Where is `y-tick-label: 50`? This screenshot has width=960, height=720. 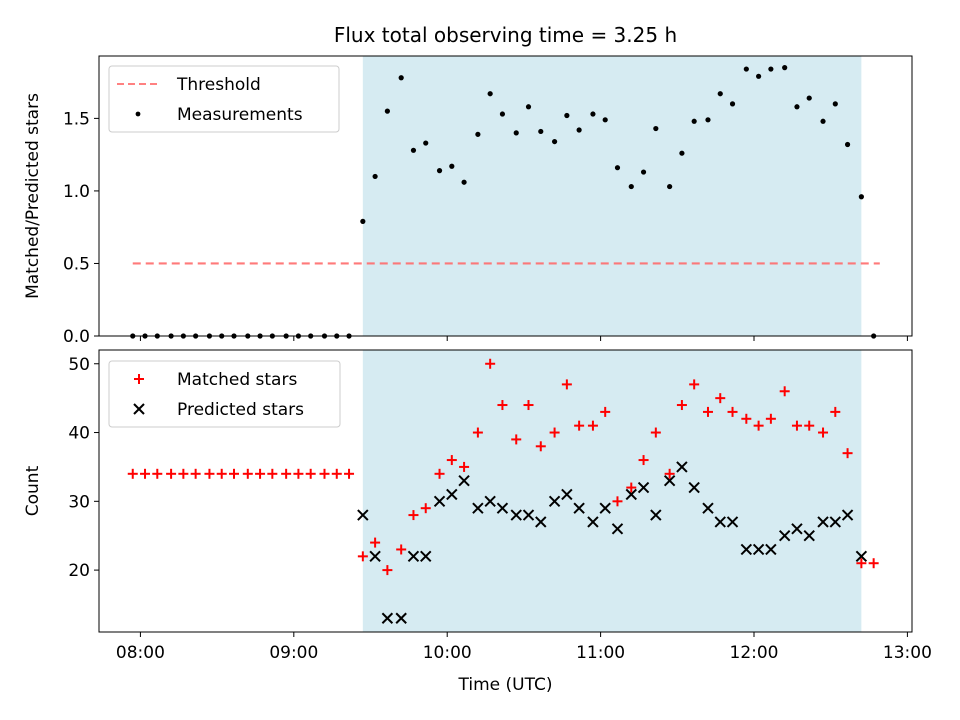
y-tick-label: 50 is located at coordinates (79, 365).